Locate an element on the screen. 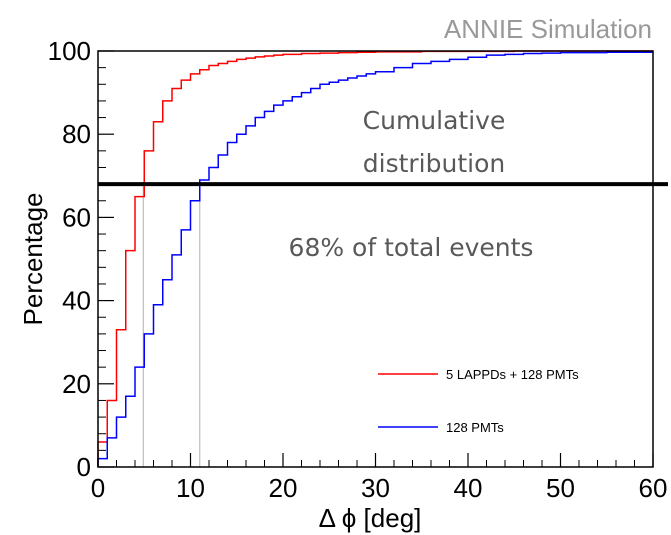 This screenshot has height=535, width=671. x-tick-label: 40 is located at coordinates (468, 488).